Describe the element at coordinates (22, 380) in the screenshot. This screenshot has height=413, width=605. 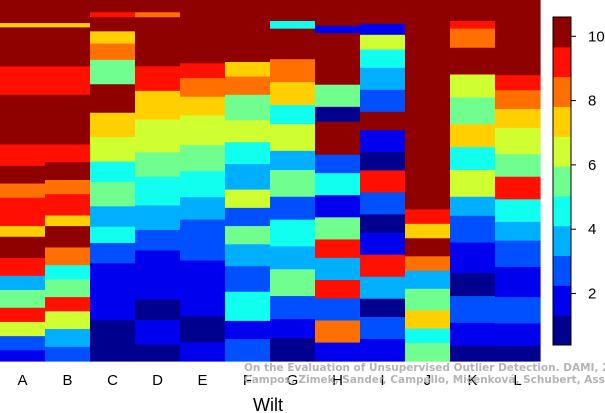
I see `x-tick-A: A` at that location.